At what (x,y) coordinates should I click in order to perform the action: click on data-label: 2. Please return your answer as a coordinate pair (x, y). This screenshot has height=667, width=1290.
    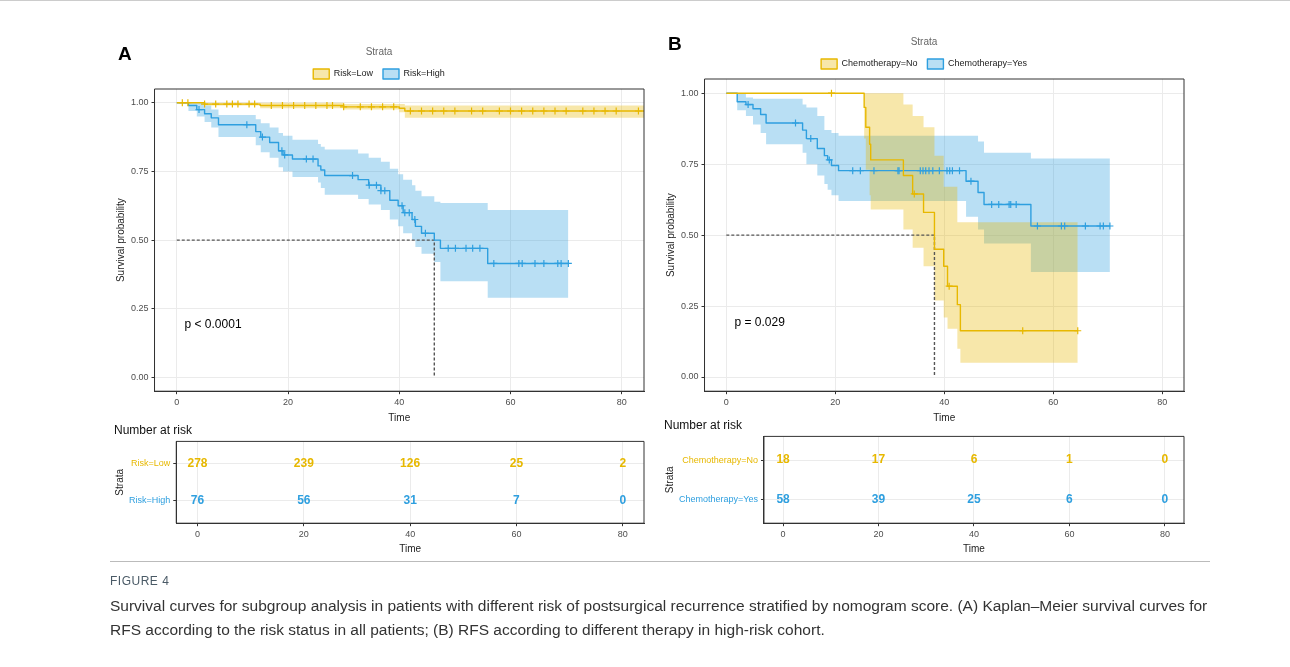
    Looking at the image, I should click on (623, 463).